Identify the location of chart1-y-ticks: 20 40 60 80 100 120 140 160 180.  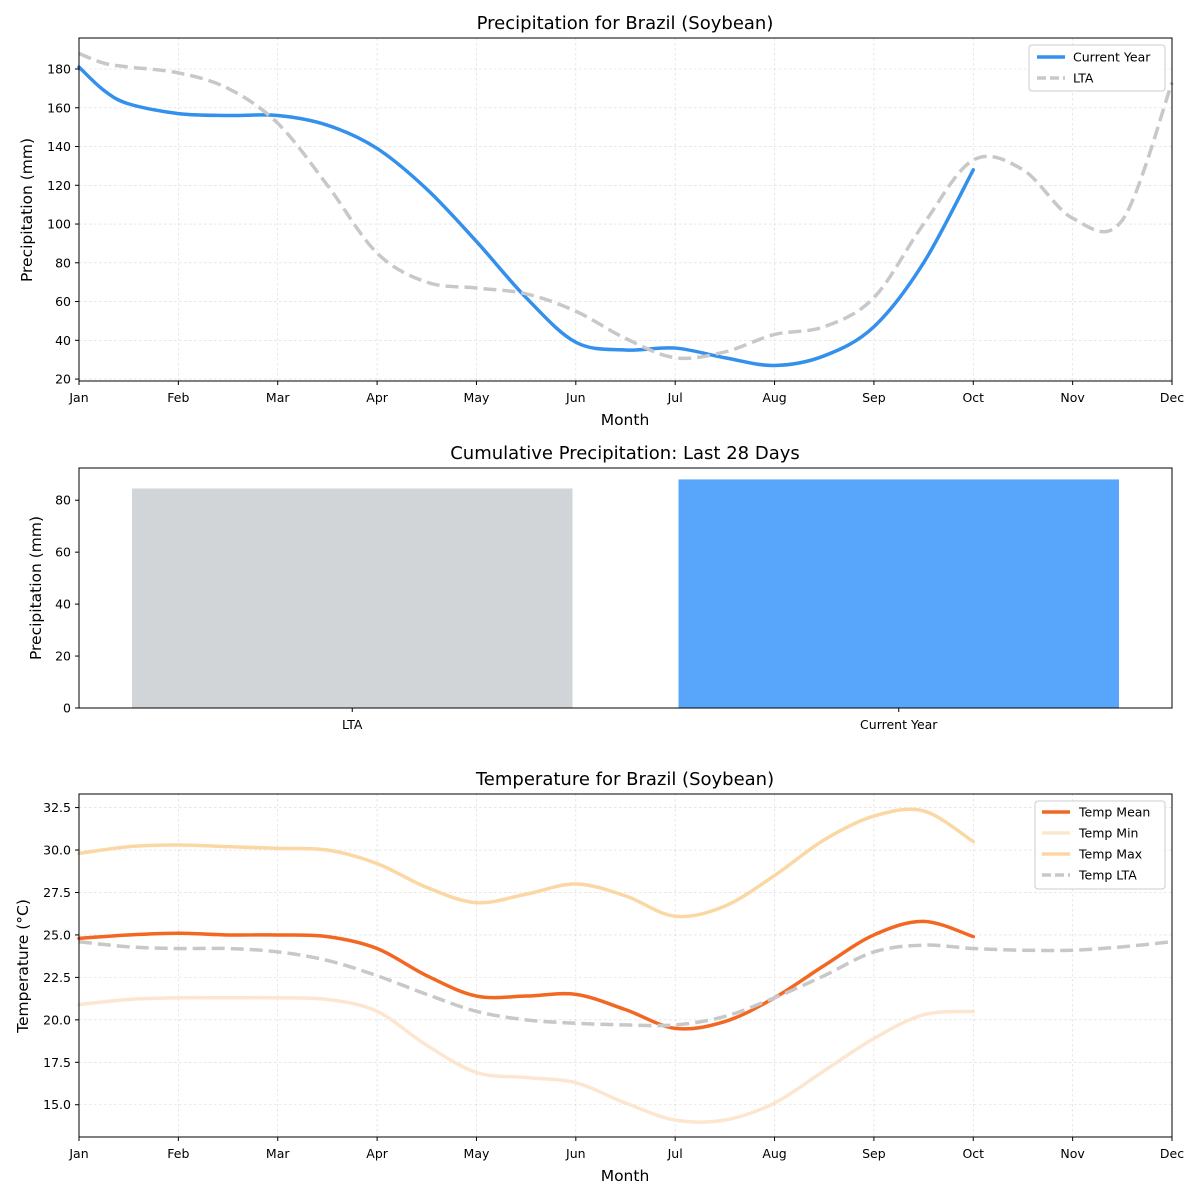
(63, 224).